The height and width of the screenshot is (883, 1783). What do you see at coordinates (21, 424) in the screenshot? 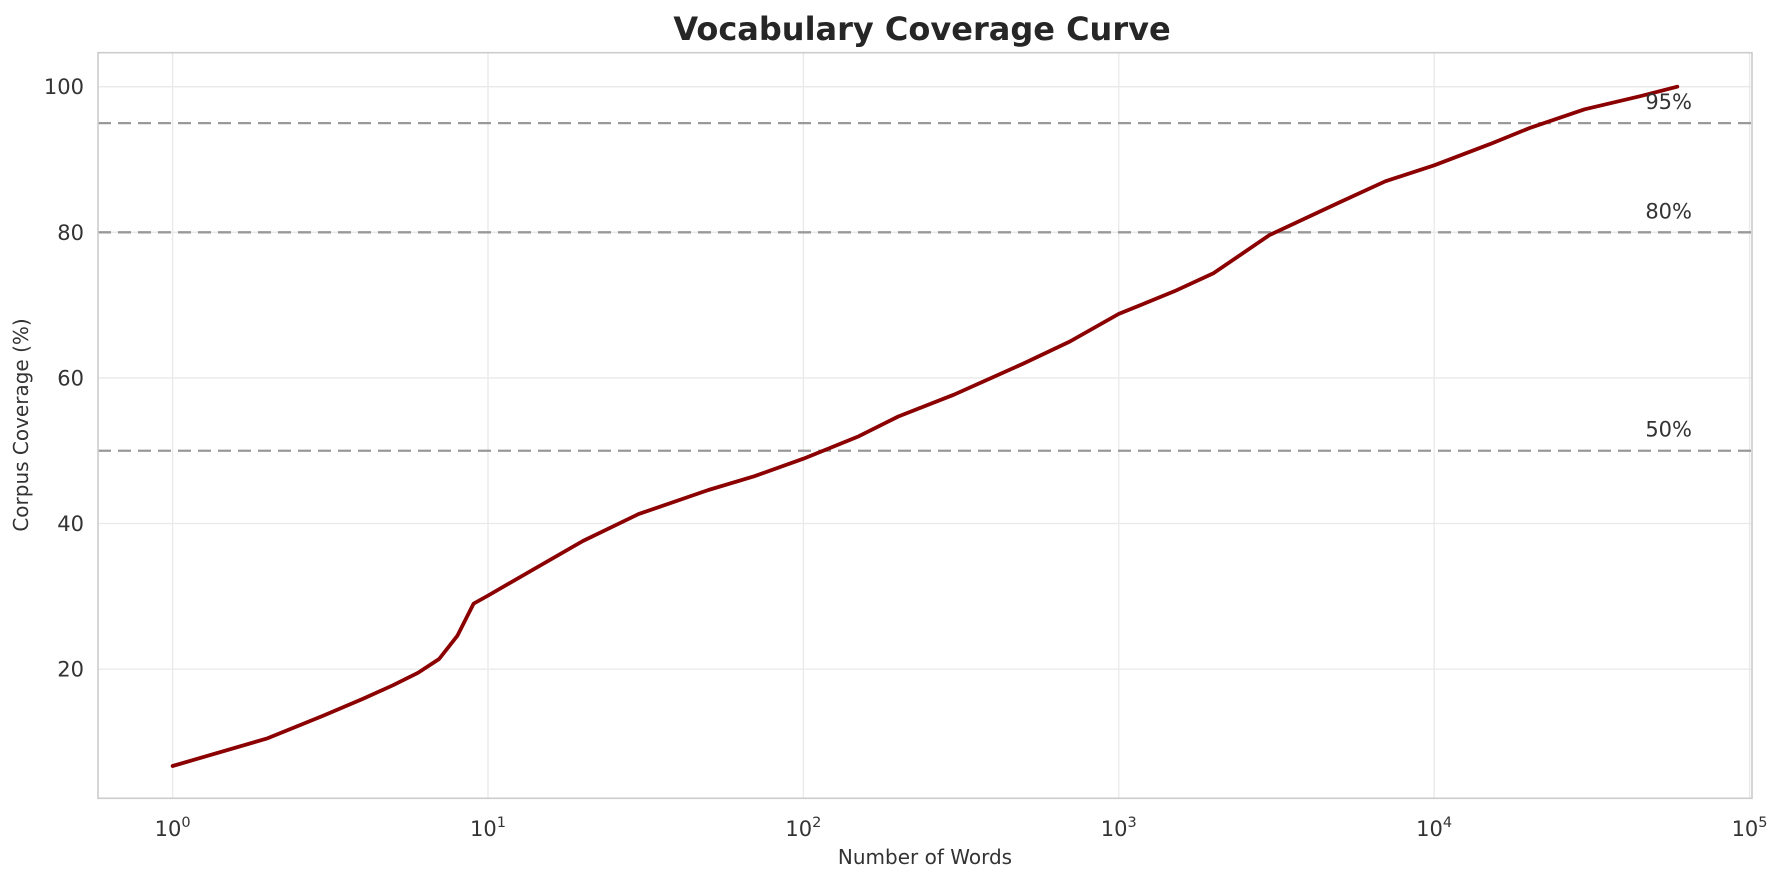
I see `y-axis-label: Corpus Coverage (%)` at bounding box center [21, 424].